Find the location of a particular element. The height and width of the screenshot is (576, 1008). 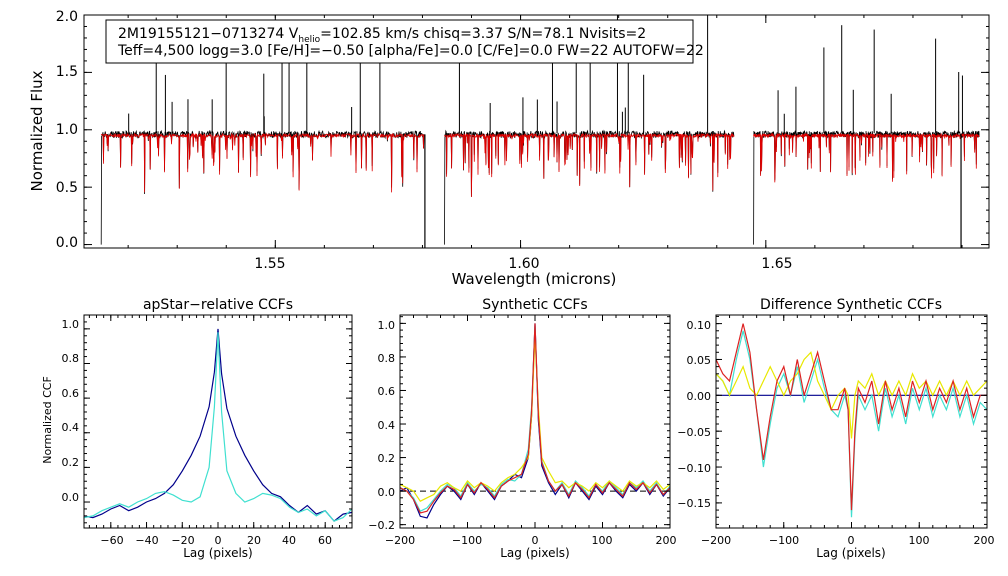

synthetic-ccf-xtick-label: −100 is located at coordinates (467, 540).